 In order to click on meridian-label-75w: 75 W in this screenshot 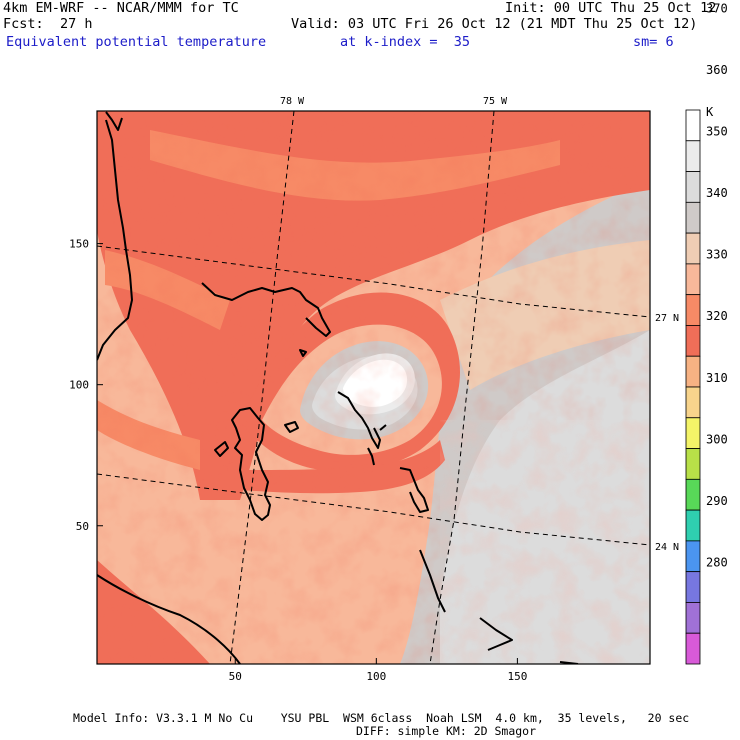, I will do `click(495, 101)`.